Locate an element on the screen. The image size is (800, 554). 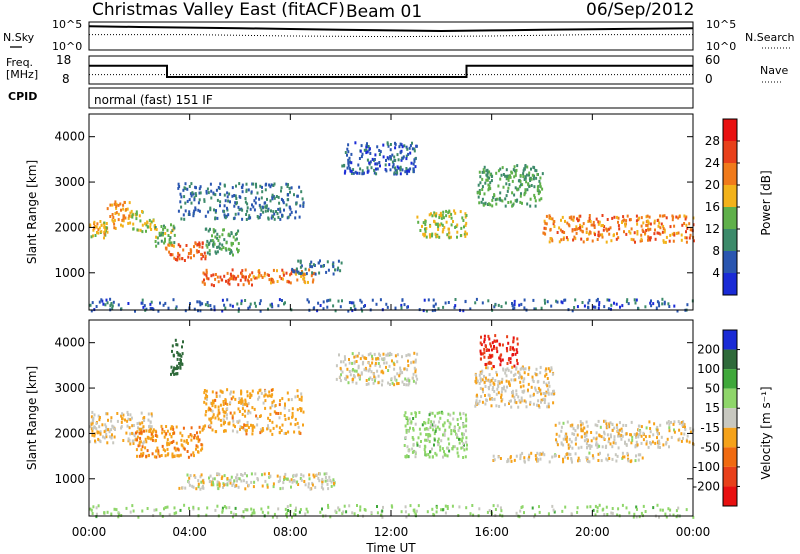
velocity-colorbar-label: -200 is located at coordinates (706, 486).